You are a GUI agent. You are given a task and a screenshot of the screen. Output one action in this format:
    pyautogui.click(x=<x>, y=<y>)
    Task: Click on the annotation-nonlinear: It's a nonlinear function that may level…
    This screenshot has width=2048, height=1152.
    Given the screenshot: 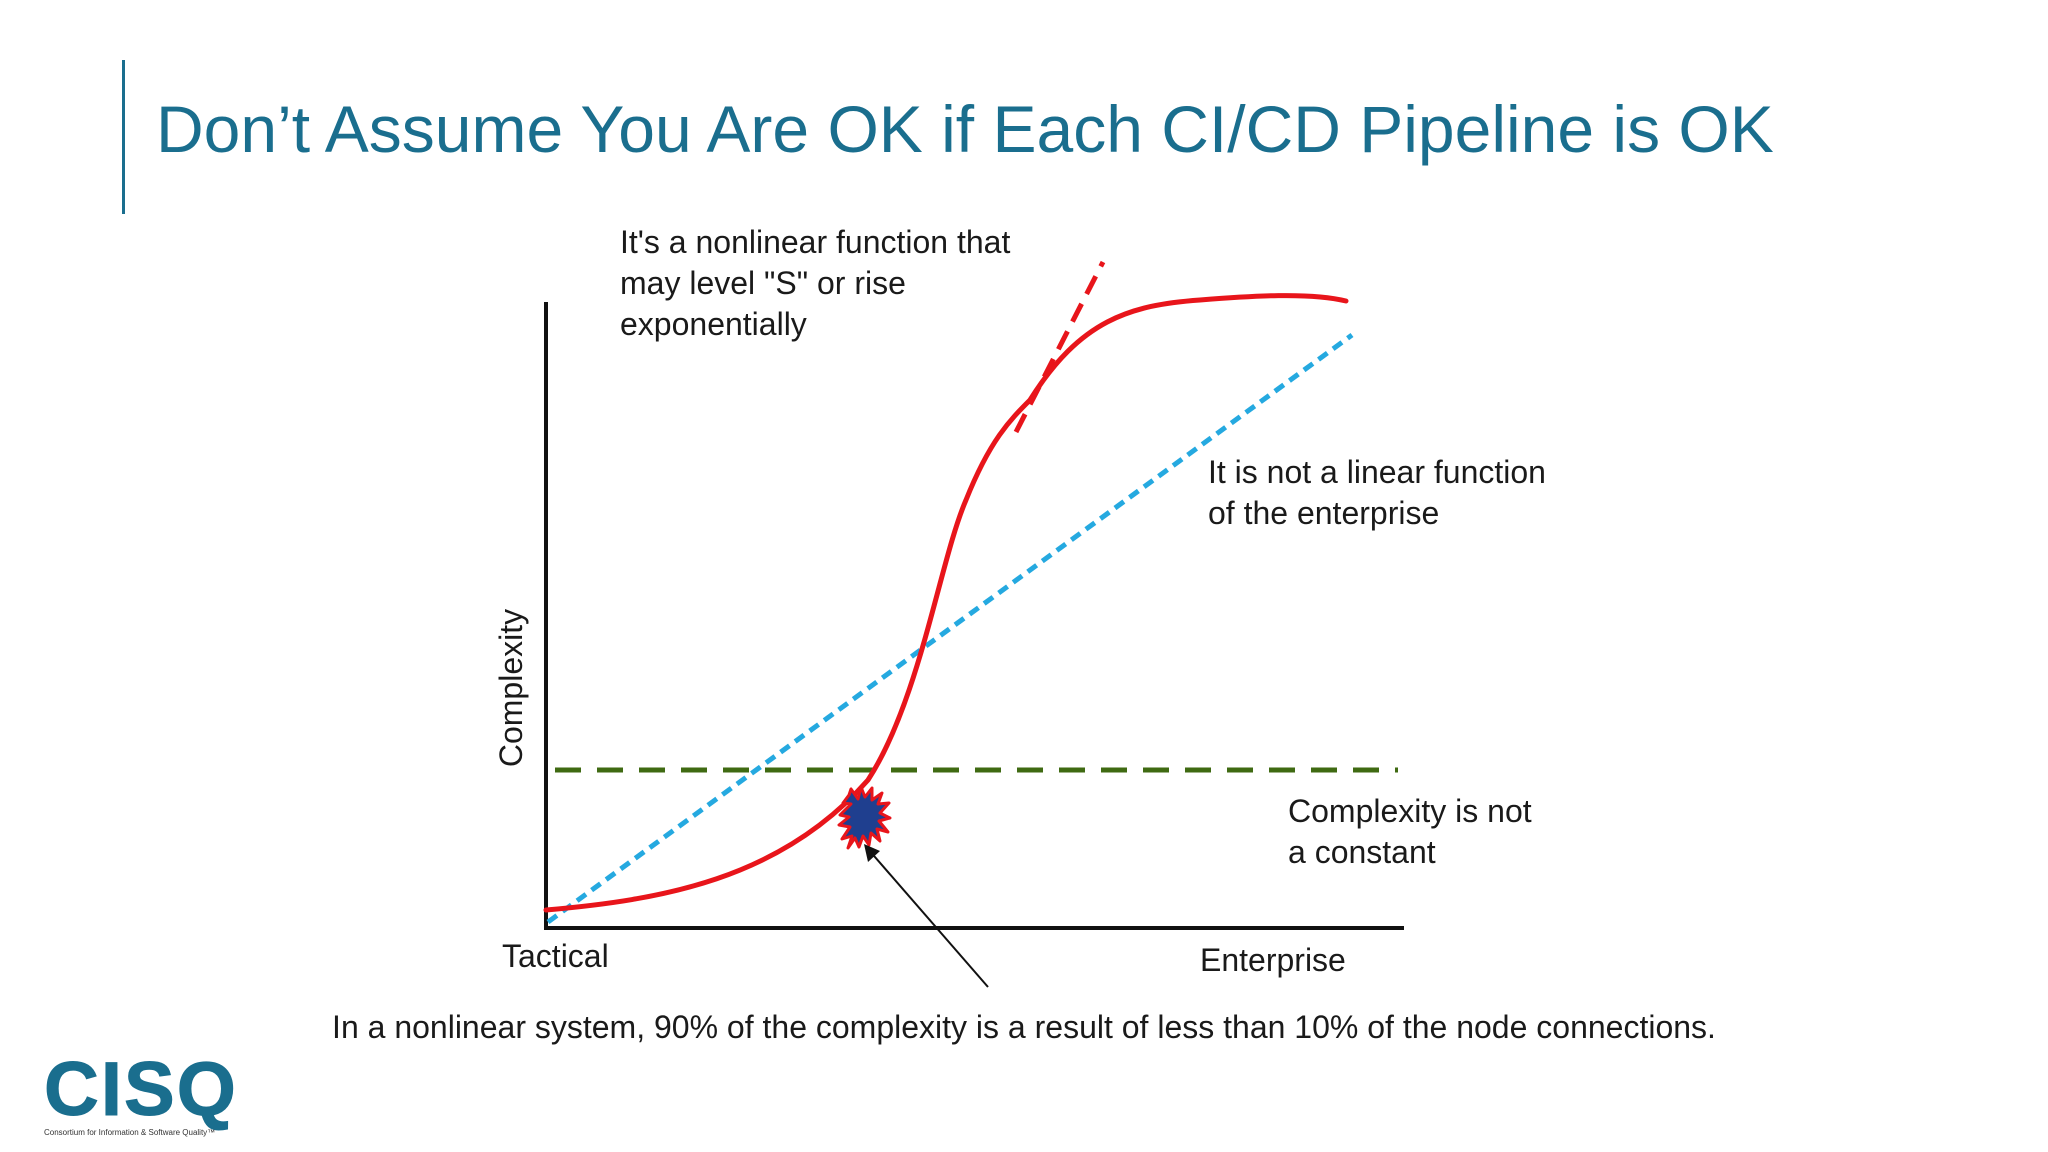 What is the action you would take?
    pyautogui.click(x=815, y=283)
    